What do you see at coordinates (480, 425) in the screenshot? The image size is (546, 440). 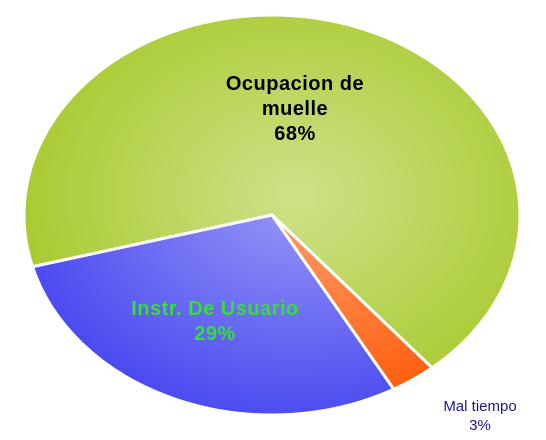 I see `value-label: 3%` at bounding box center [480, 425].